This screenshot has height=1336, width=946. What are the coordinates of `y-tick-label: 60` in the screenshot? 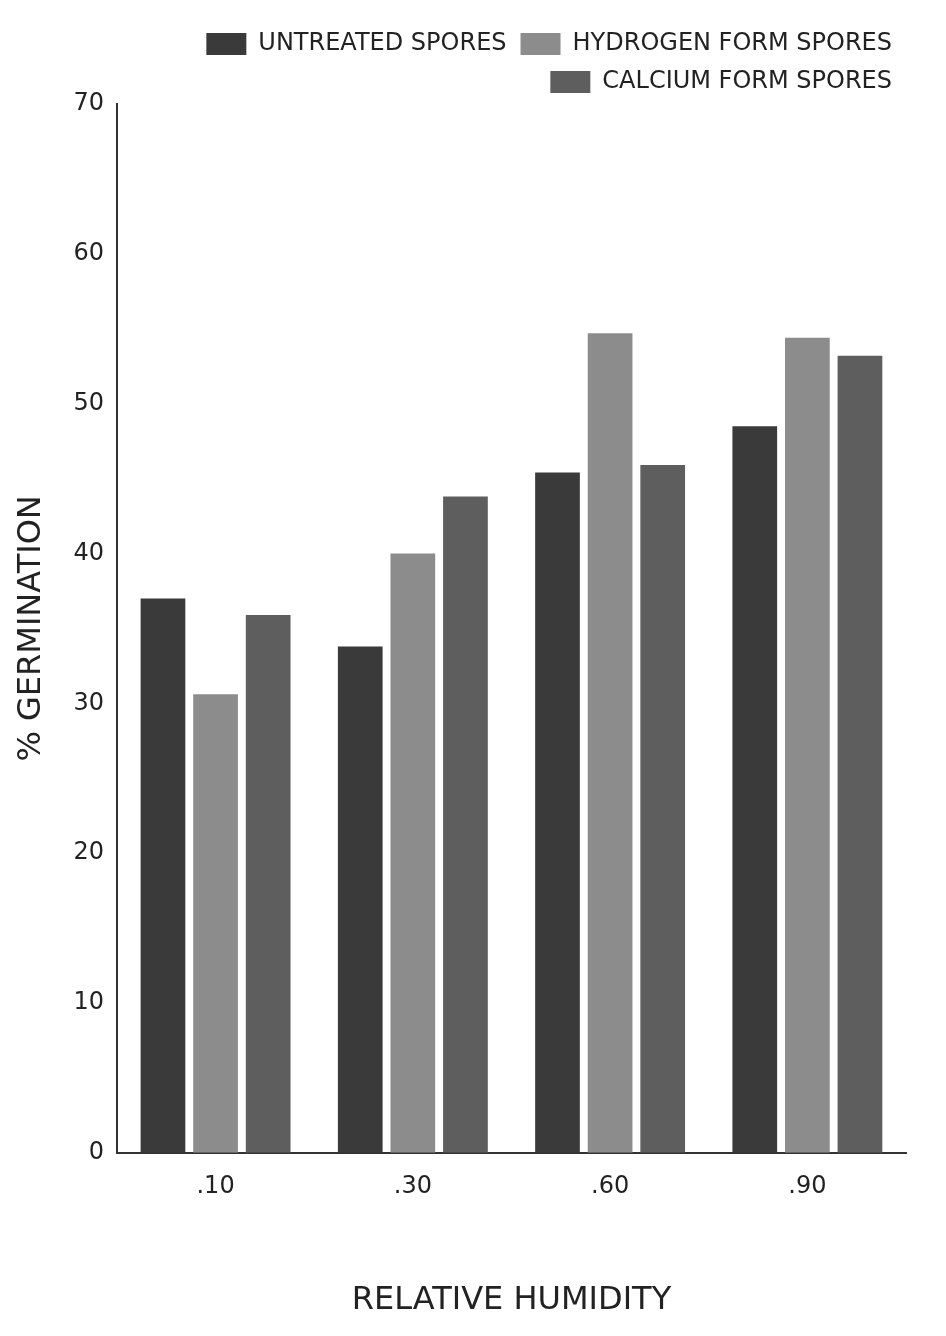 It's located at (88, 252).